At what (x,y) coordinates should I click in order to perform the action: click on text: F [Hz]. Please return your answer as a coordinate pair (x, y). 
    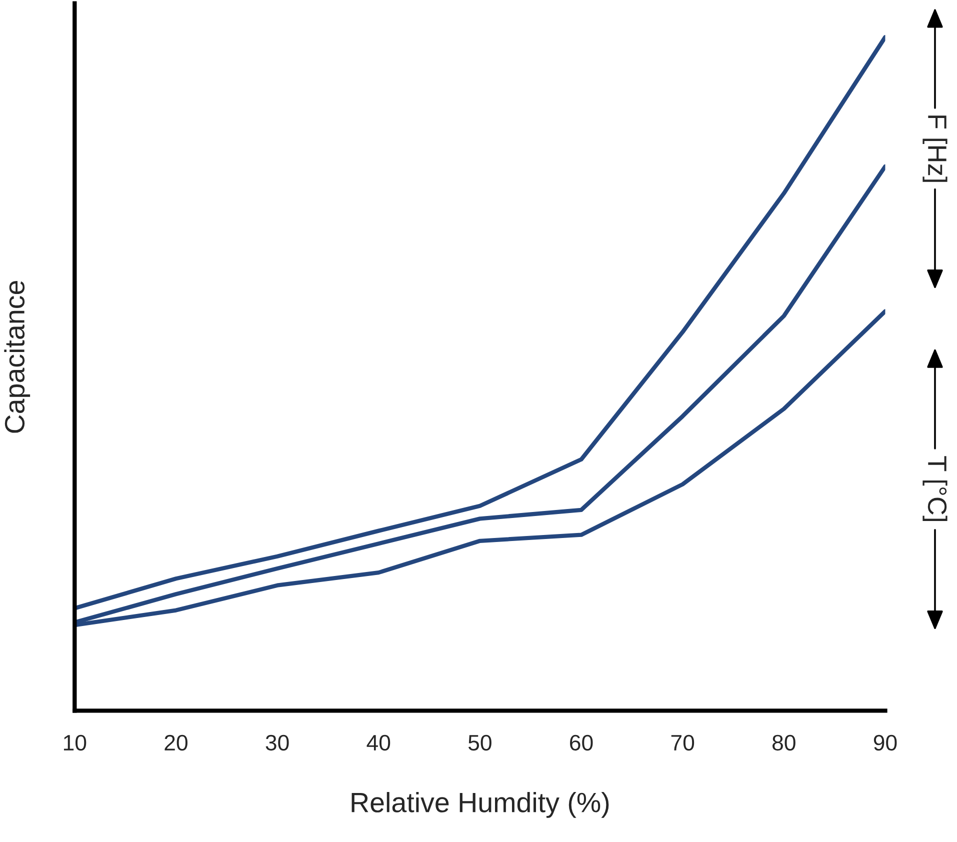
    Looking at the image, I should click on (935, 149).